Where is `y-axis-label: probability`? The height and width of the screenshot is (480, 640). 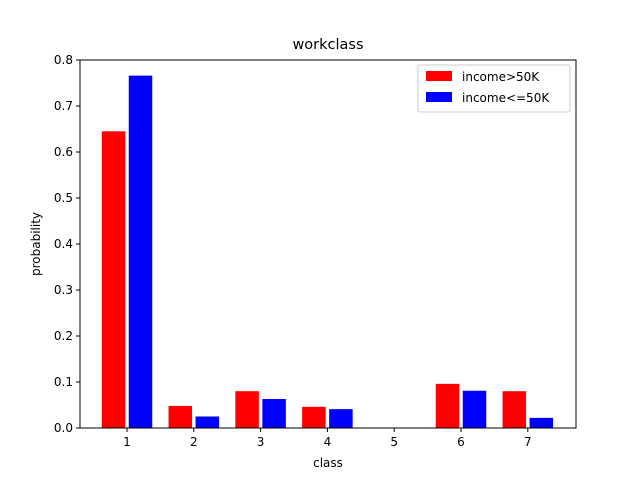 y-axis-label: probability is located at coordinates (36, 244).